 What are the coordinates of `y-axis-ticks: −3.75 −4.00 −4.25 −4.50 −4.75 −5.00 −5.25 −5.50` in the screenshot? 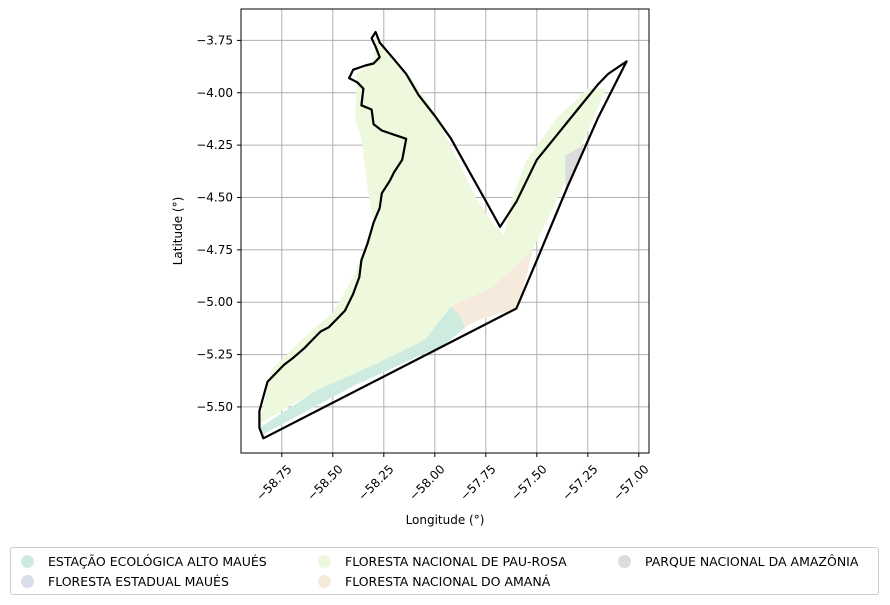 It's located at (218, 223).